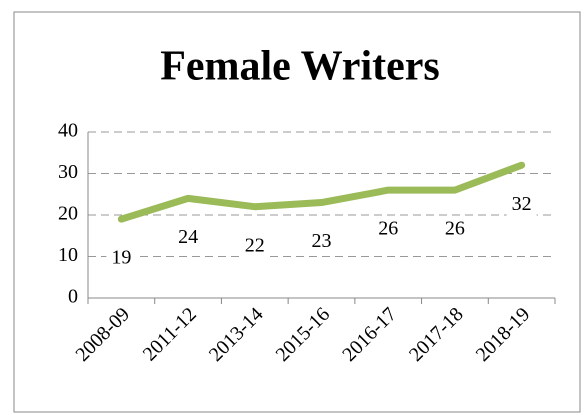 The image size is (587, 415). I want to click on data-label: 22, so click(255, 245).